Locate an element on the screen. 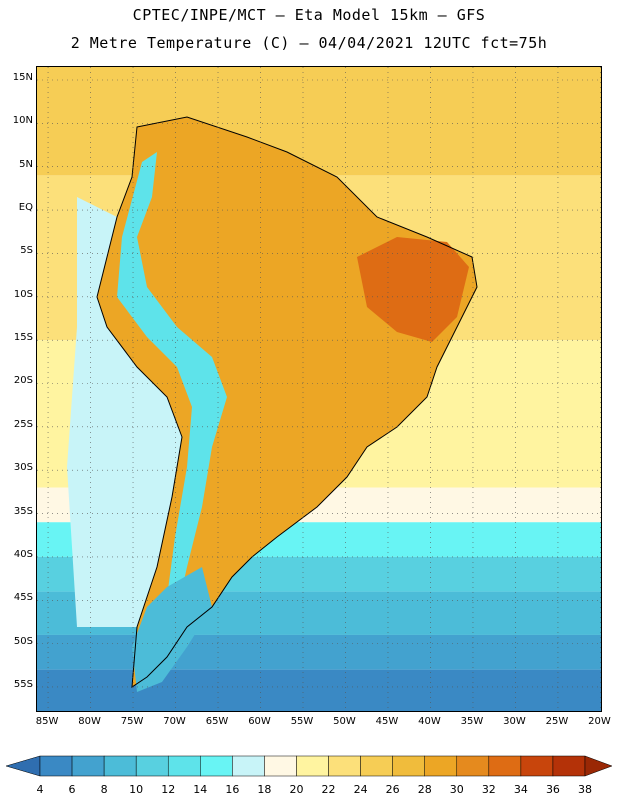 The width and height of the screenshot is (618, 800). lat-tick-label: 40S is located at coordinates (23, 554).